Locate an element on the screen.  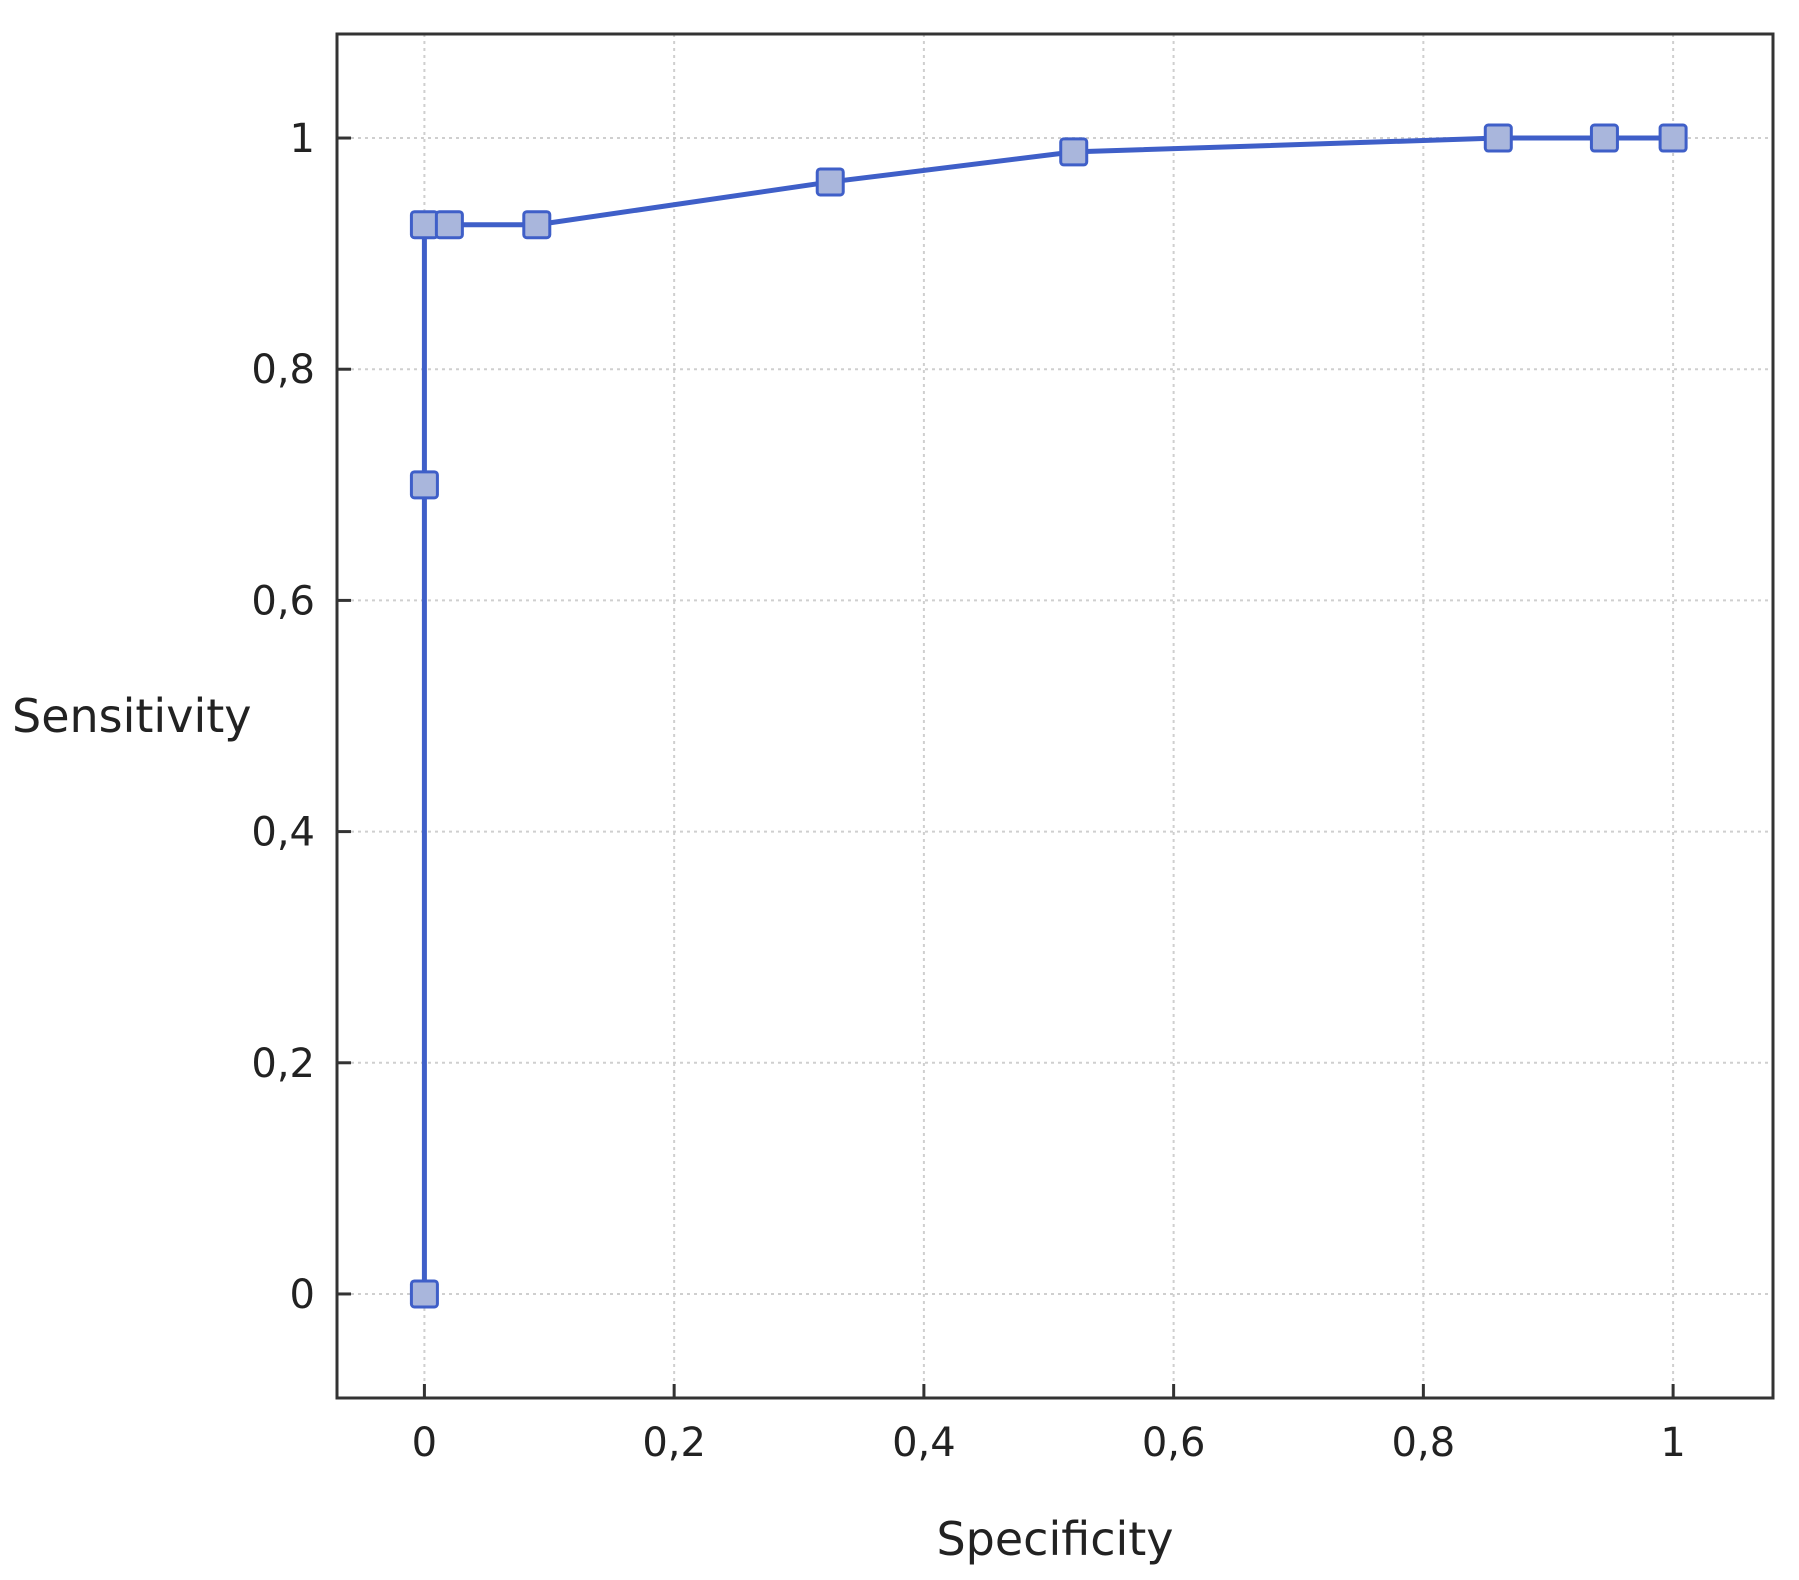
x-tick-label: 1 is located at coordinates (1672, 1443).